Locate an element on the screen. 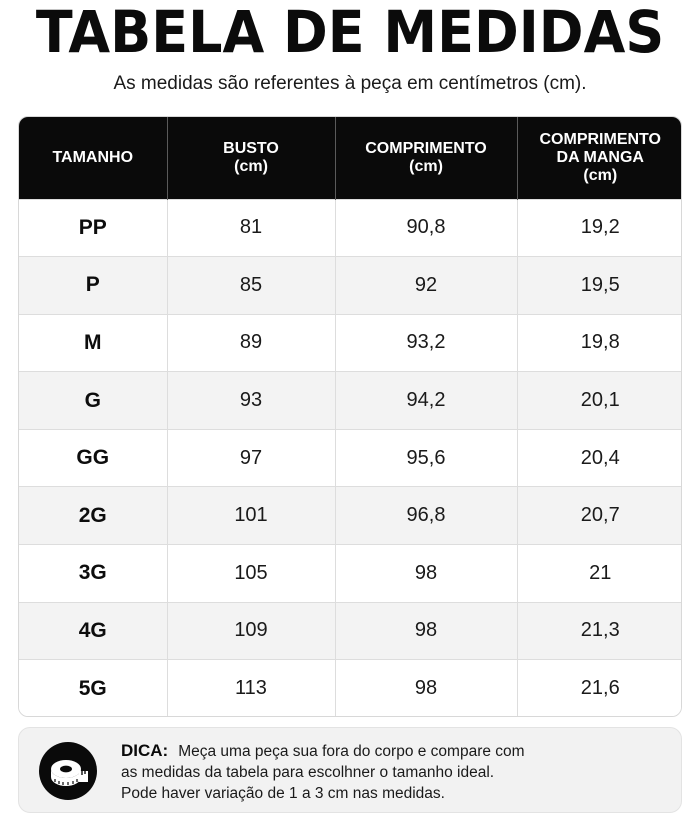 The image size is (700, 835). size-cell: P is located at coordinates (93, 285).